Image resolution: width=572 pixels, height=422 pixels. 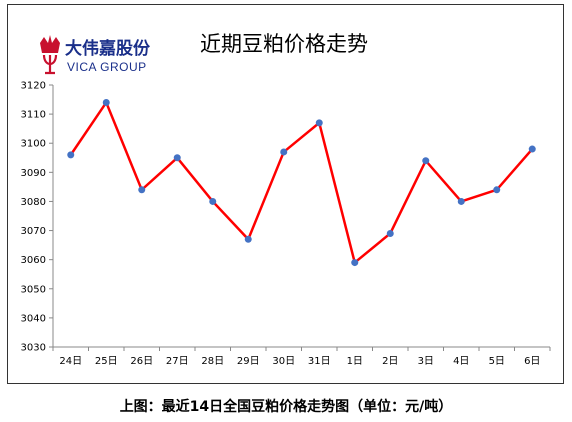 What do you see at coordinates (33, 260) in the screenshot?
I see `y-tick-label: 3060` at bounding box center [33, 260].